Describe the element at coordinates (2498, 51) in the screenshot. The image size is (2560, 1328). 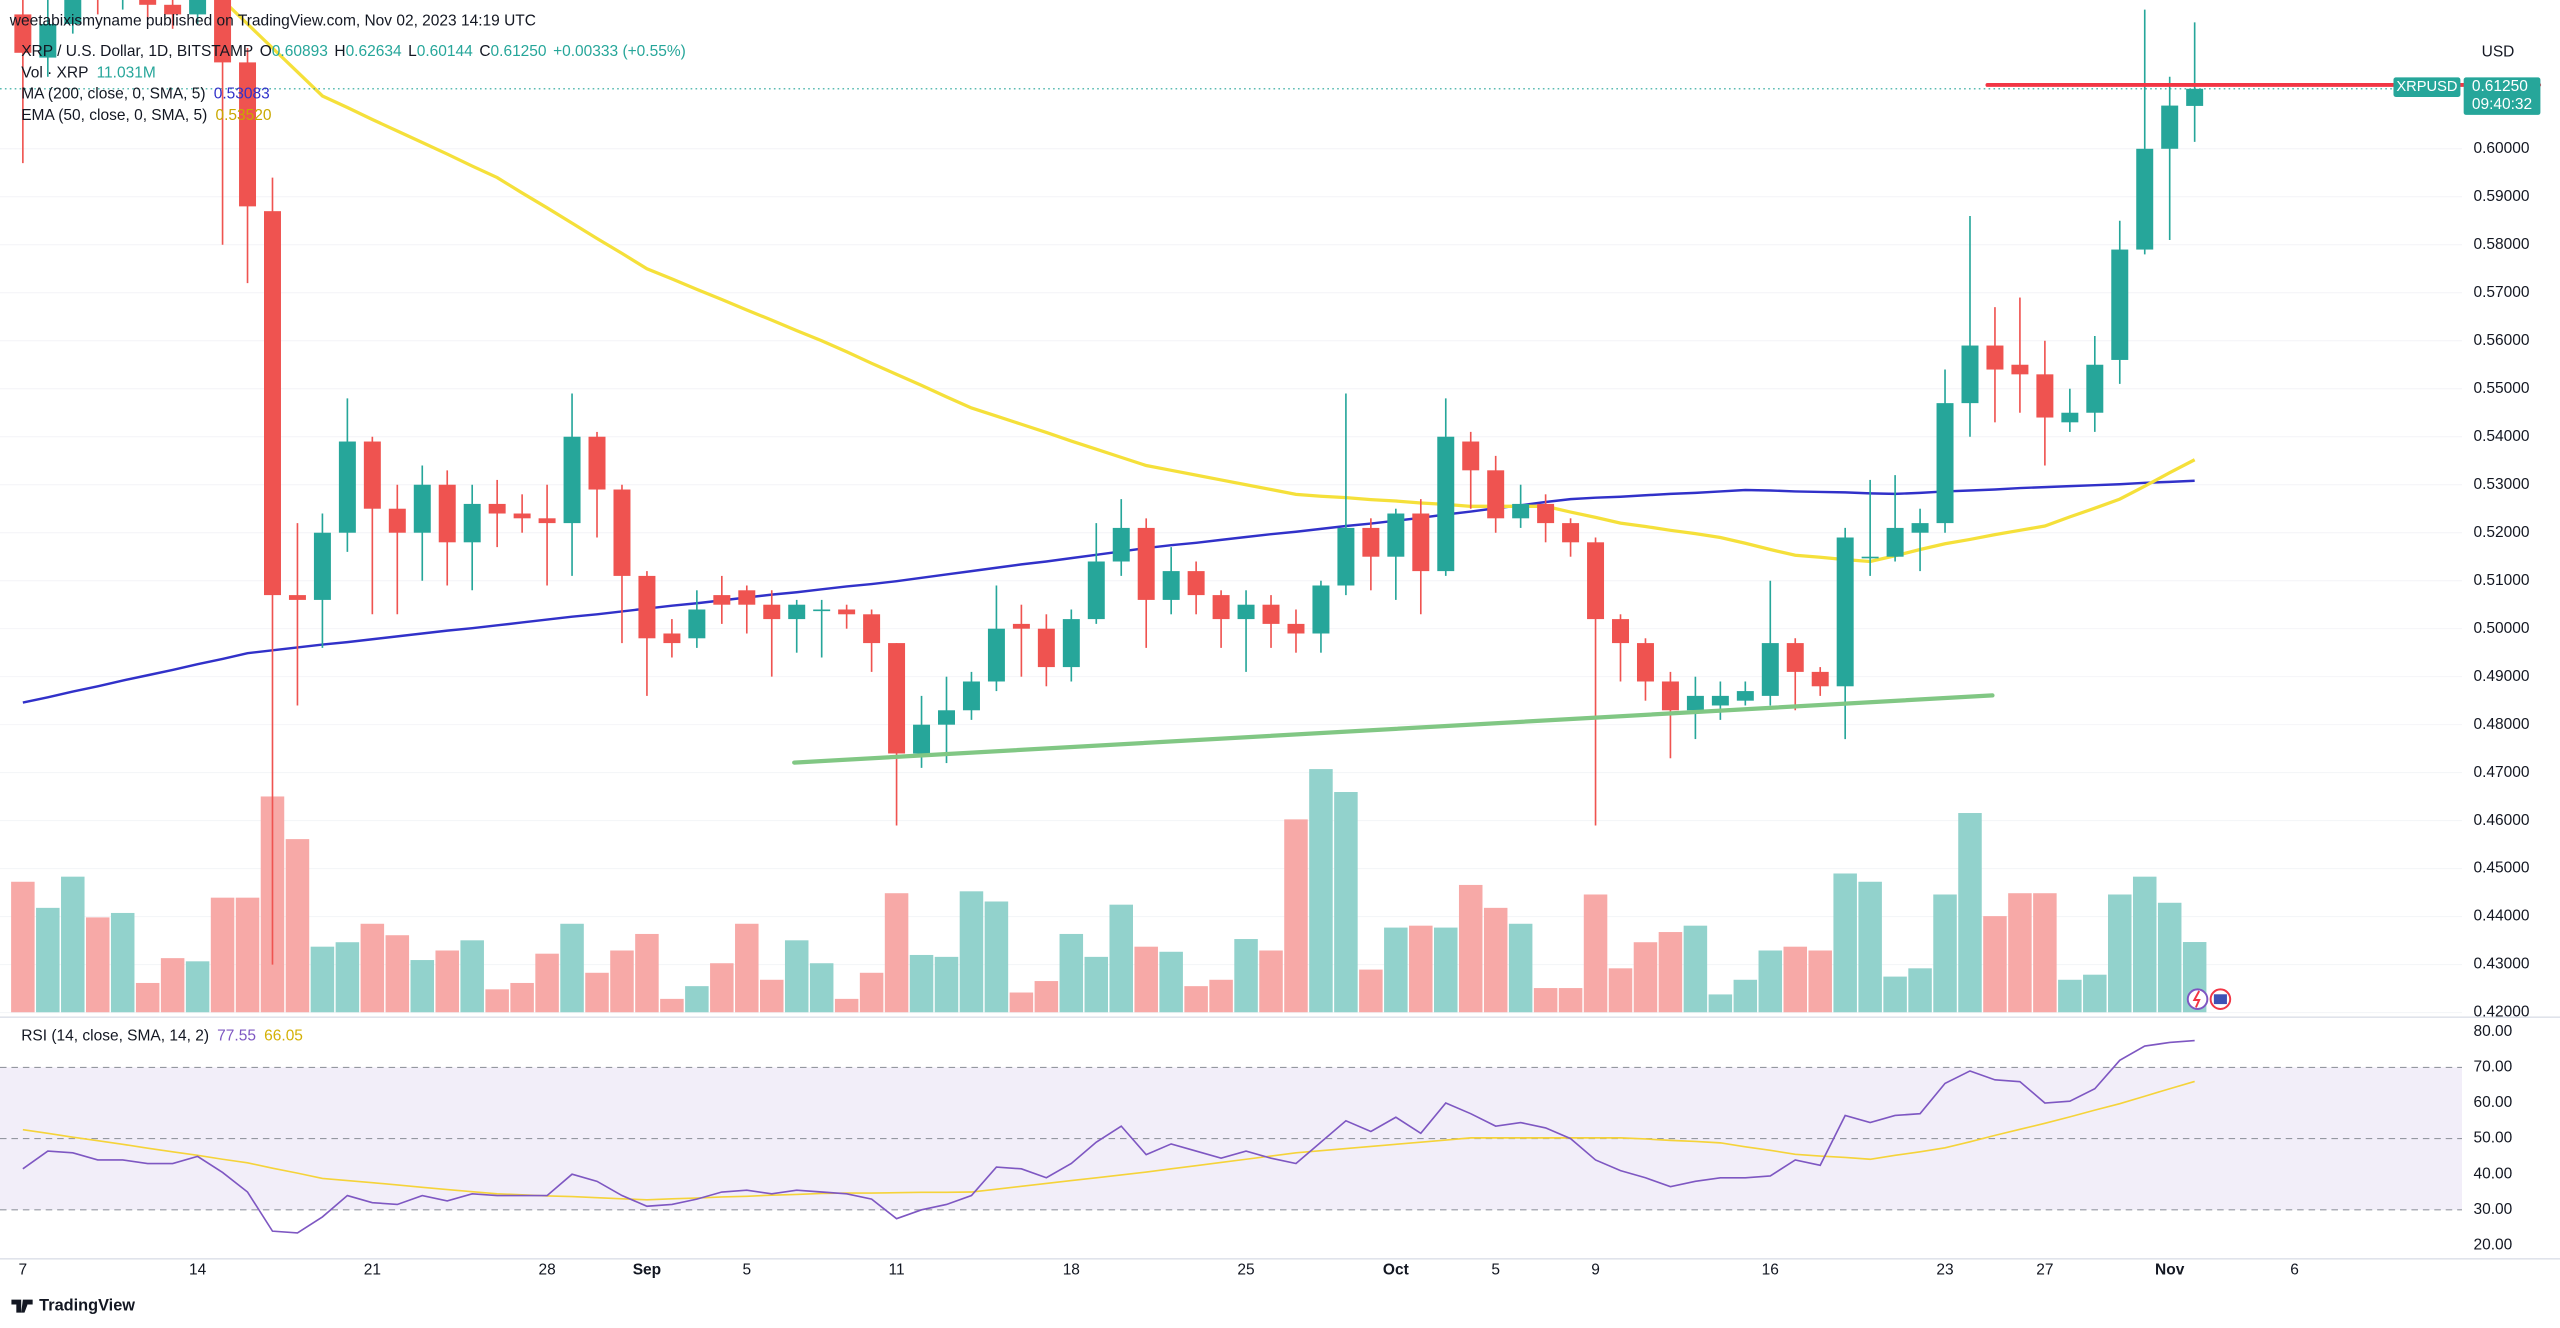
I see `currency-label: USD` at that location.